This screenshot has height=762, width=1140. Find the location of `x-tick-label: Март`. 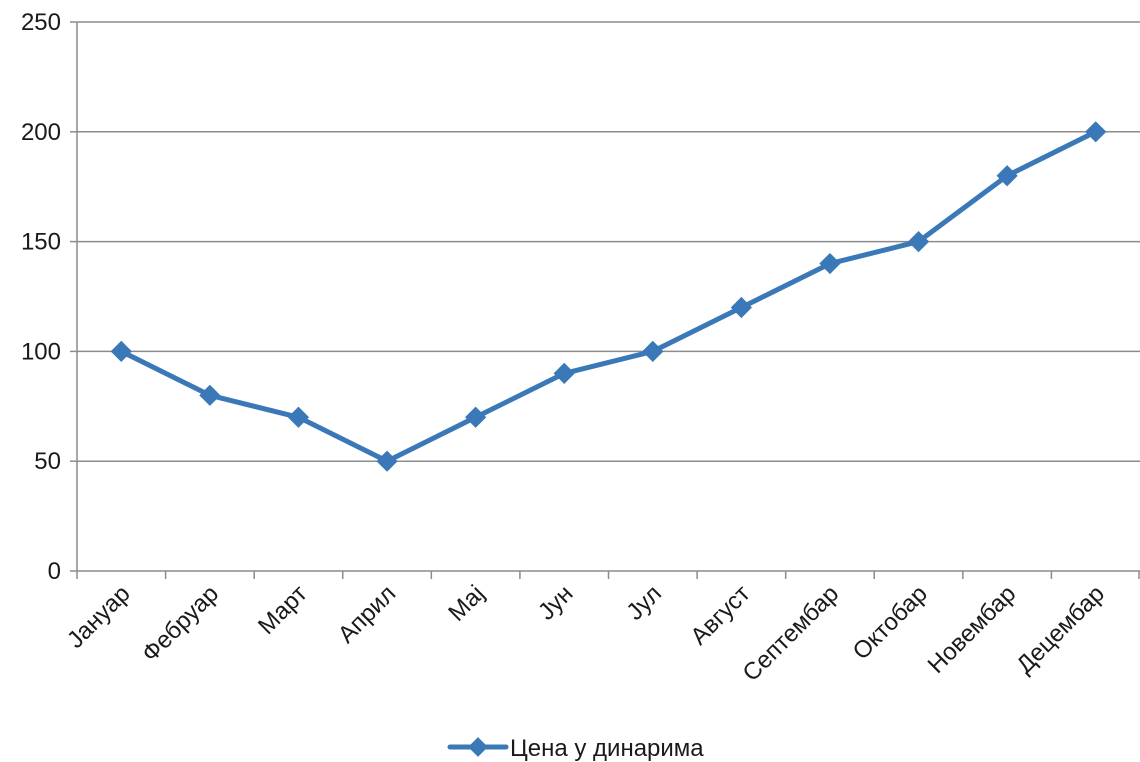

x-tick-label: Март is located at coordinates (283, 610).